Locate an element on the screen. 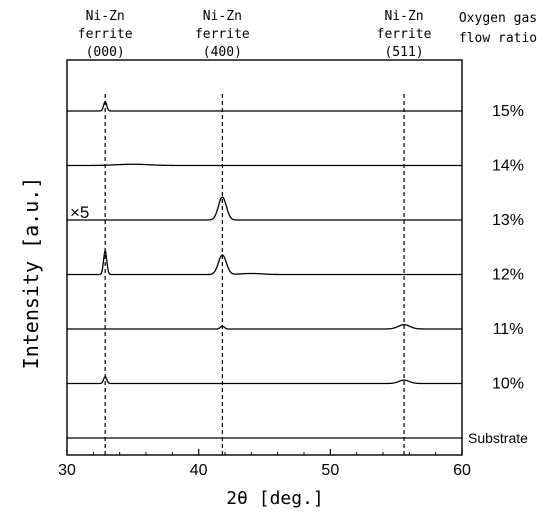  series-labels: 15% 14% 13% 12% 11% 10% Substrate is located at coordinates (498, 274).